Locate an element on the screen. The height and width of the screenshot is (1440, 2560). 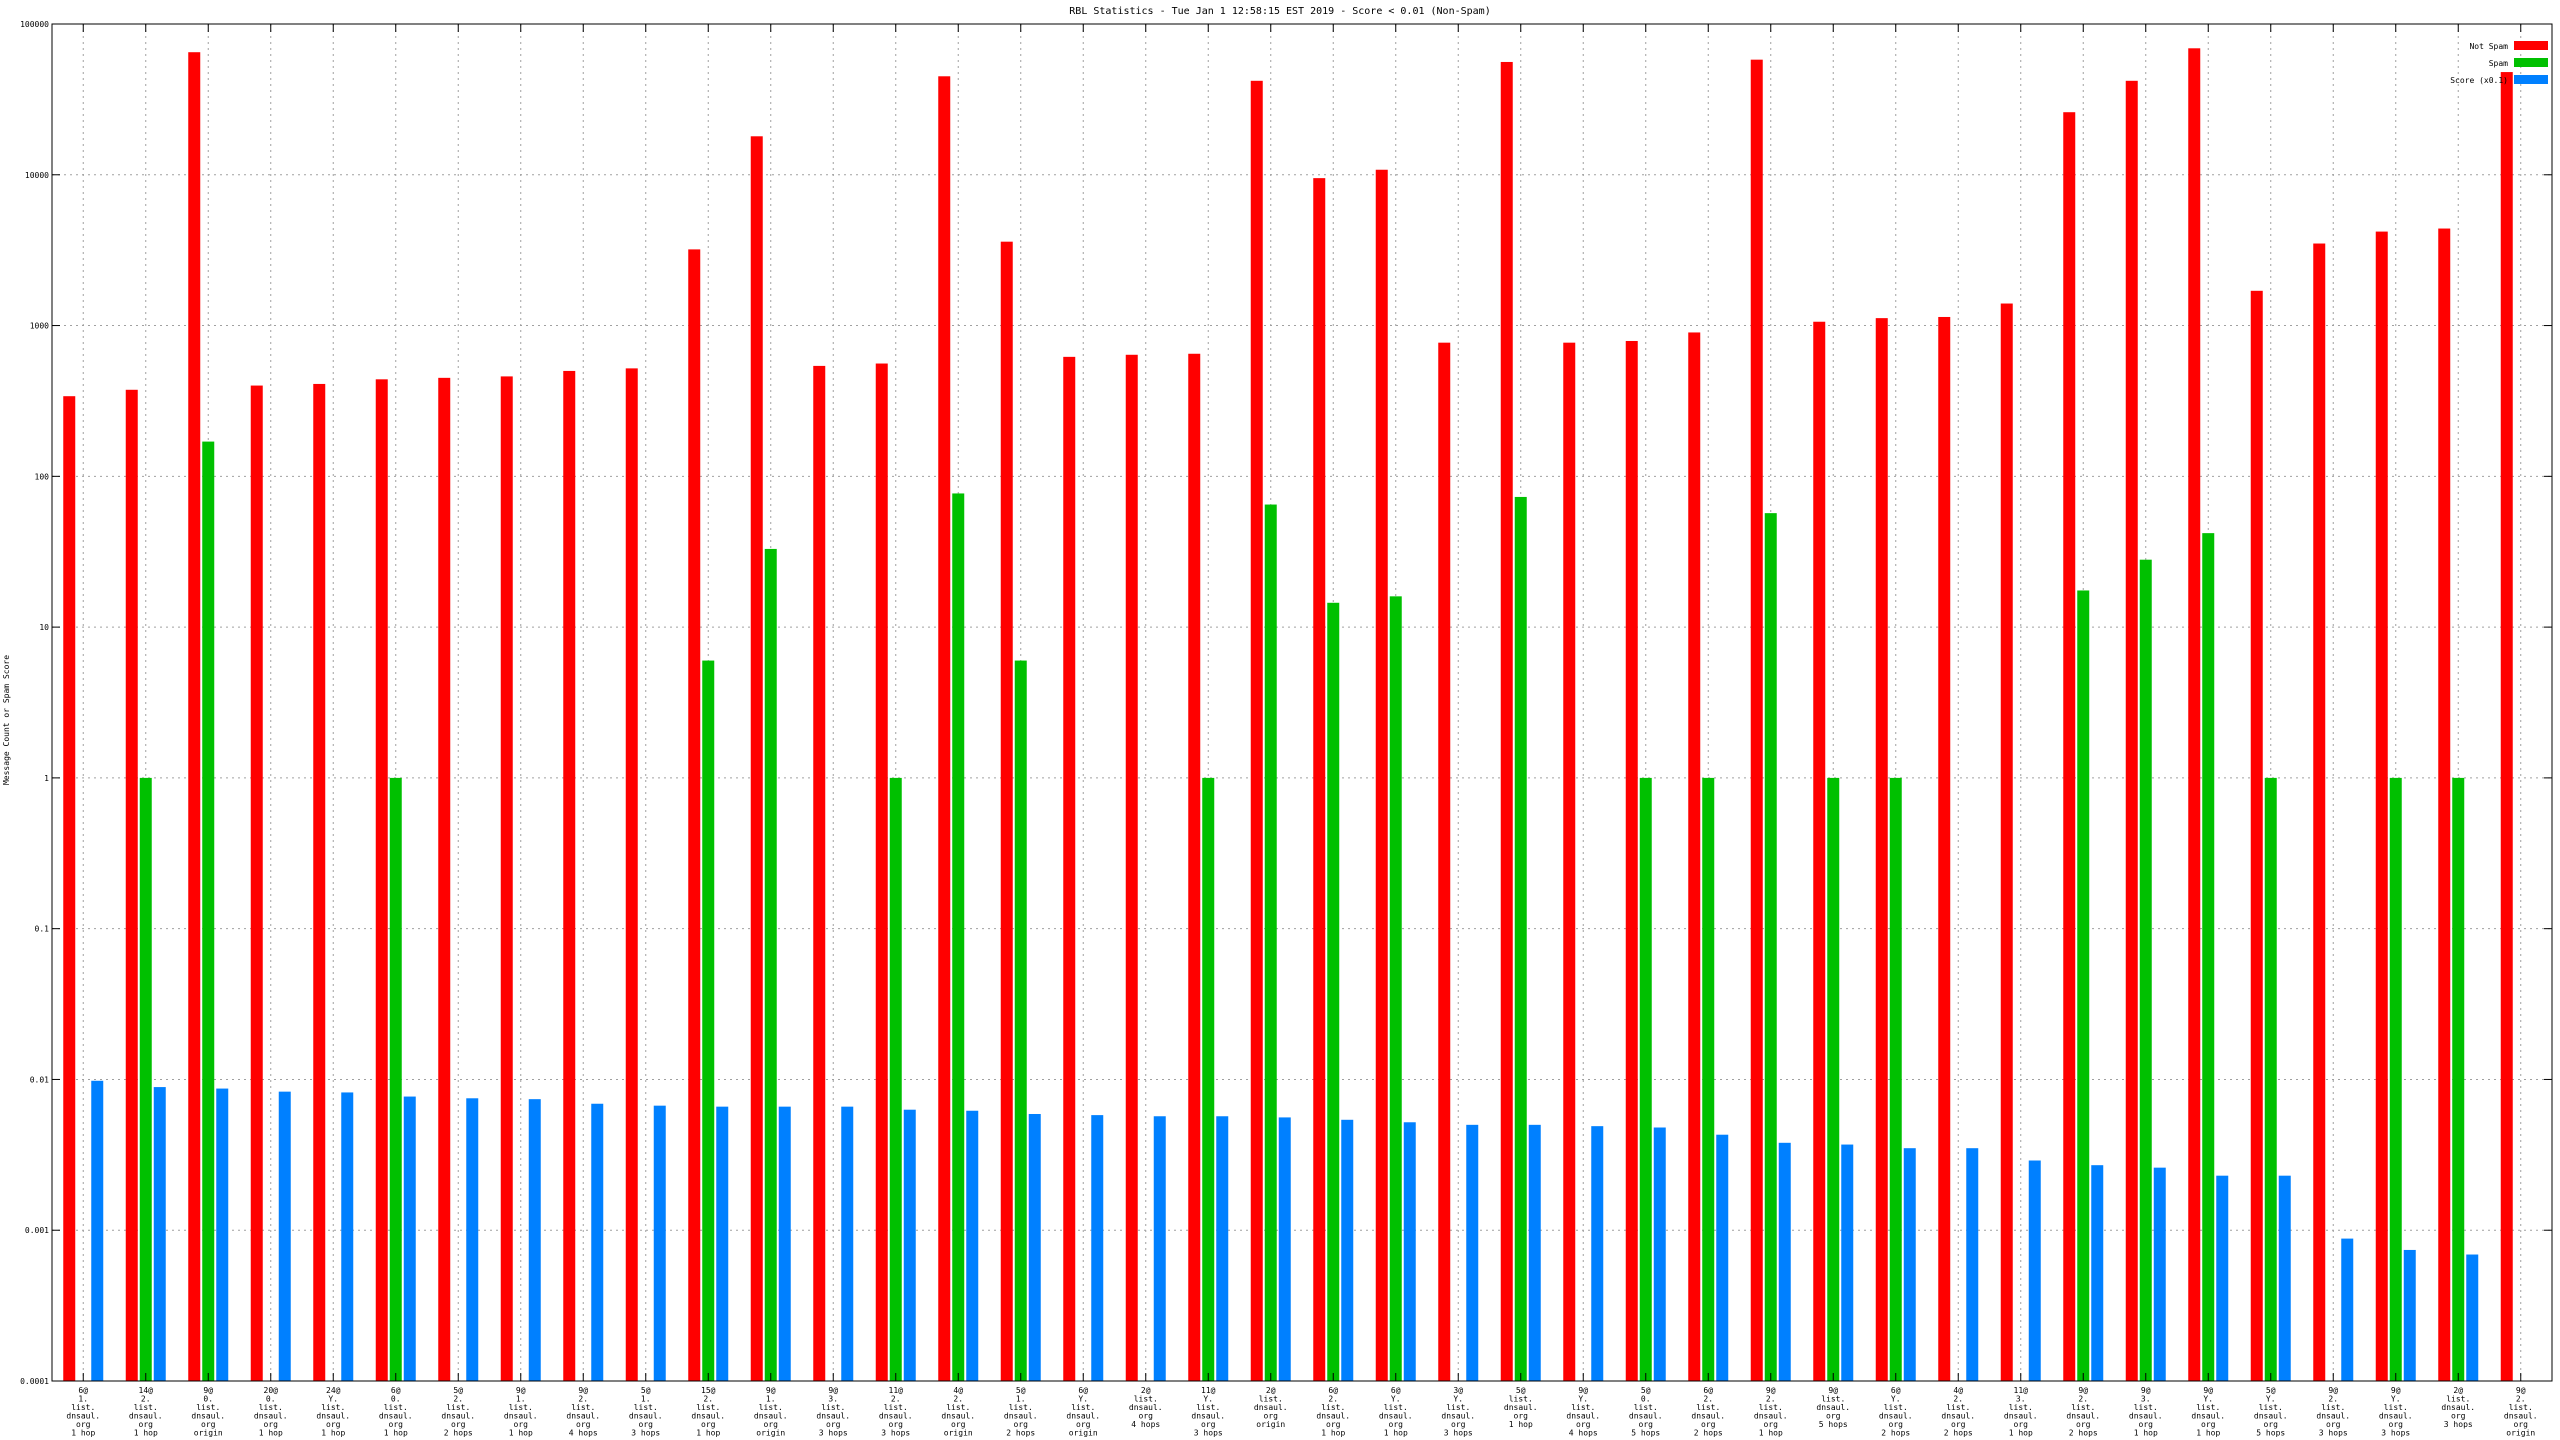
x-tick-label: 9@ 2. list. dnsaul. org 3 hops is located at coordinates (2333, 1412).